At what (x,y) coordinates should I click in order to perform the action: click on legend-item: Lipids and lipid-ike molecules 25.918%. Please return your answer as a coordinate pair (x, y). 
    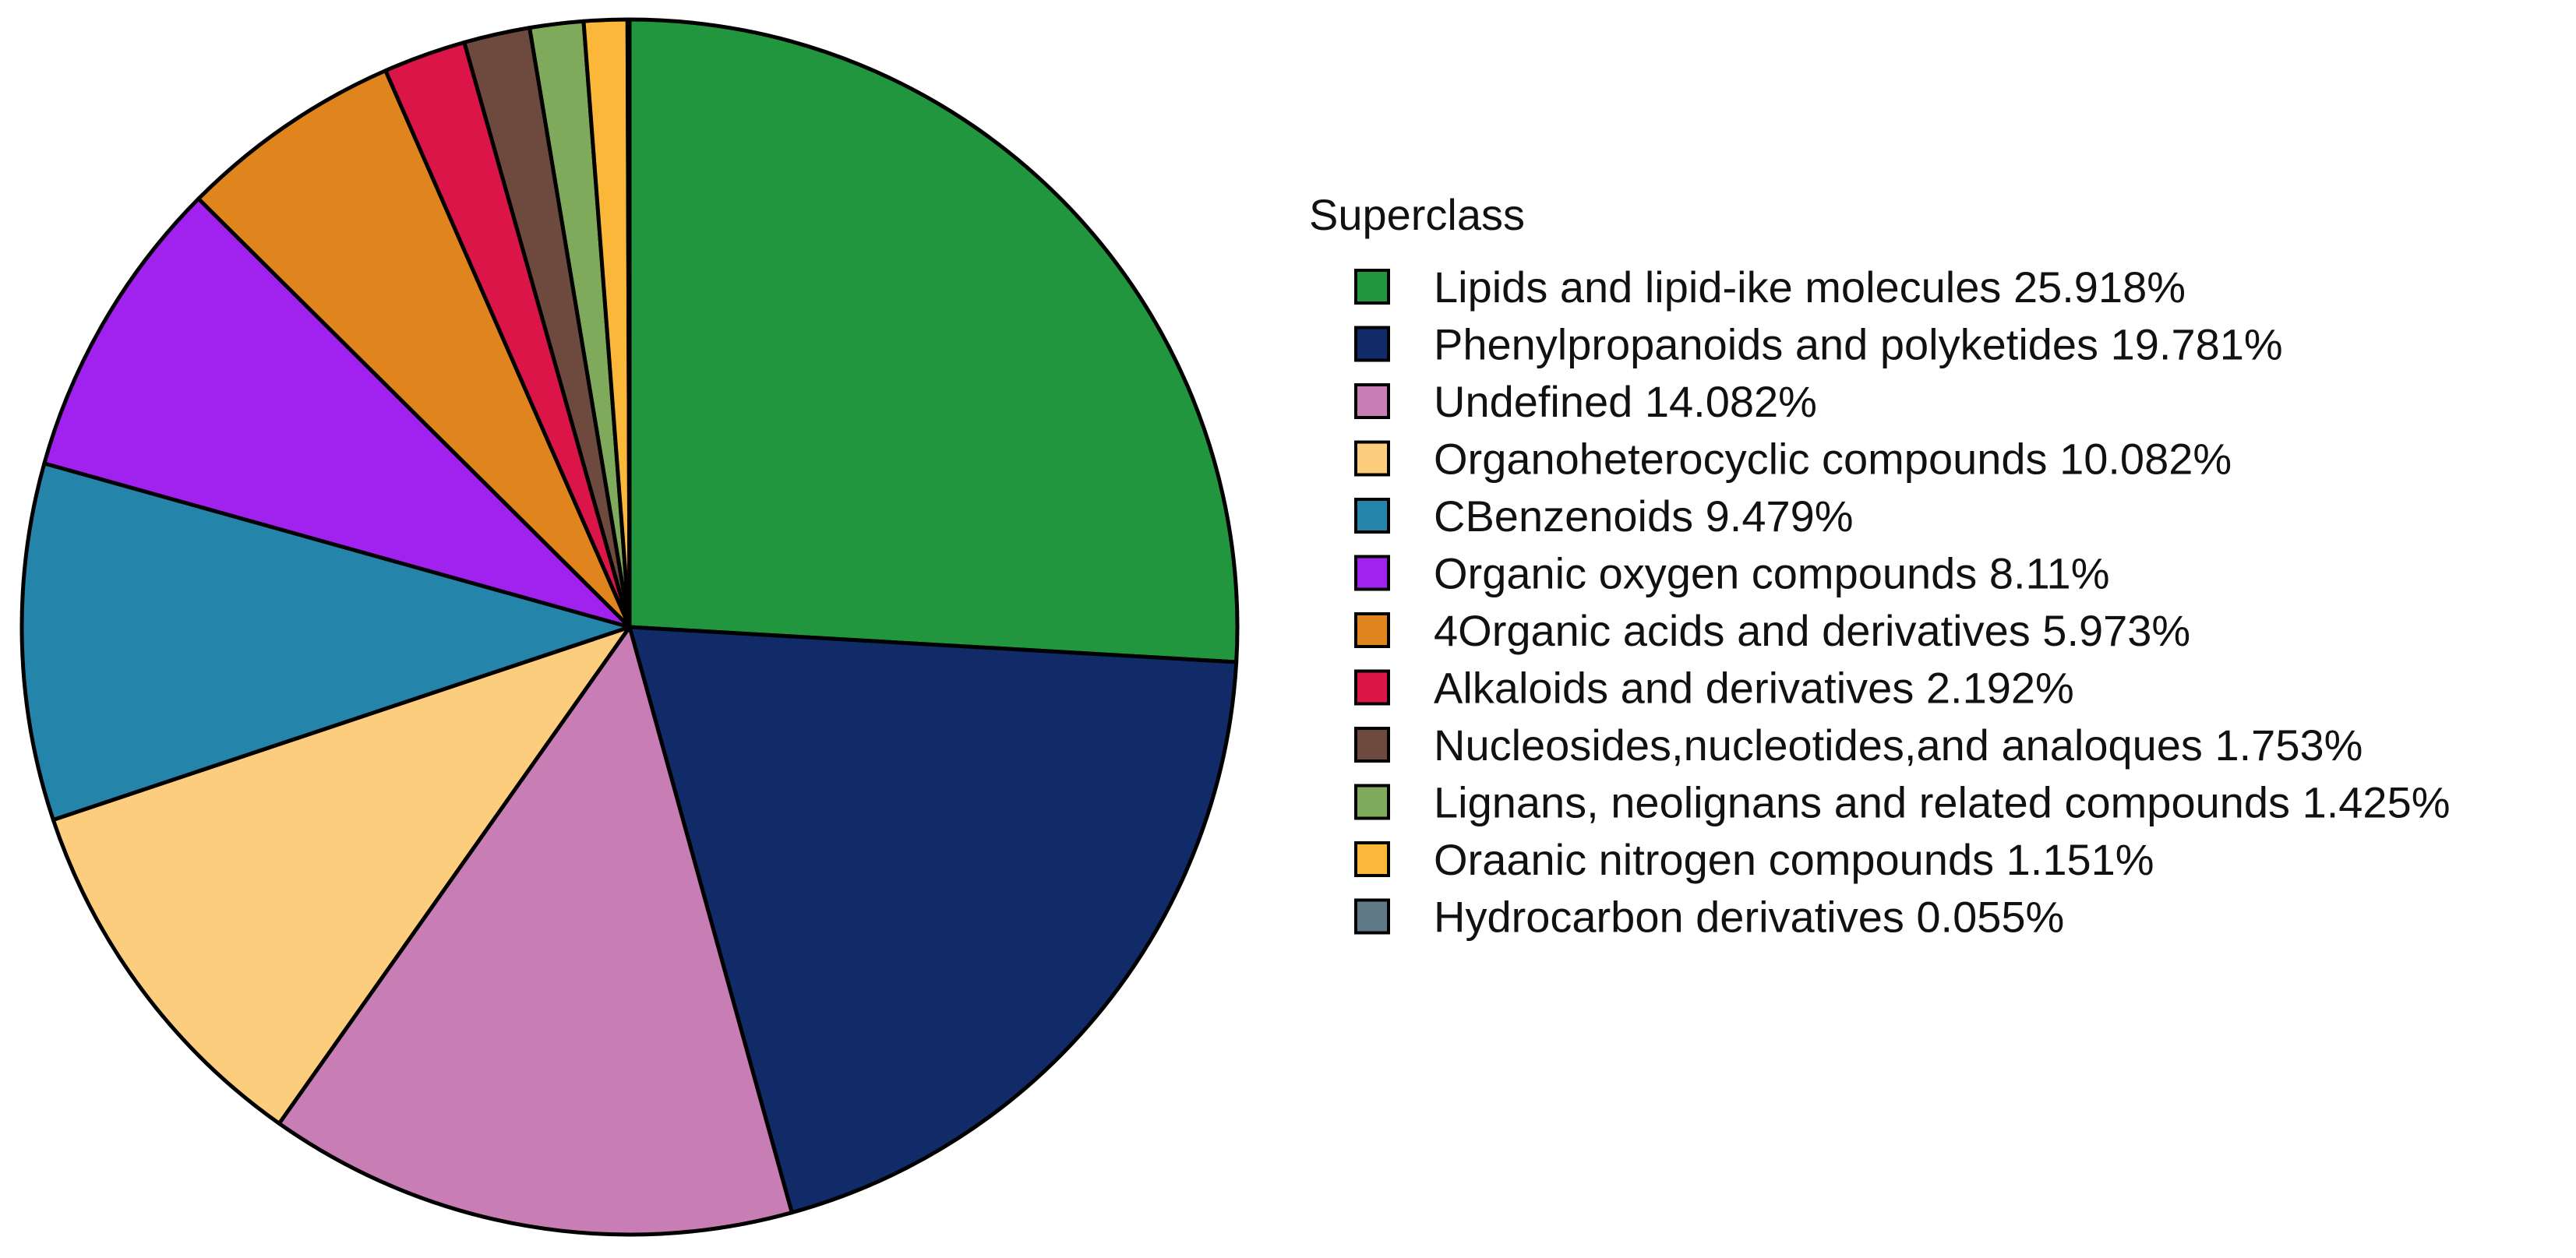
    Looking at the image, I should click on (1770, 287).